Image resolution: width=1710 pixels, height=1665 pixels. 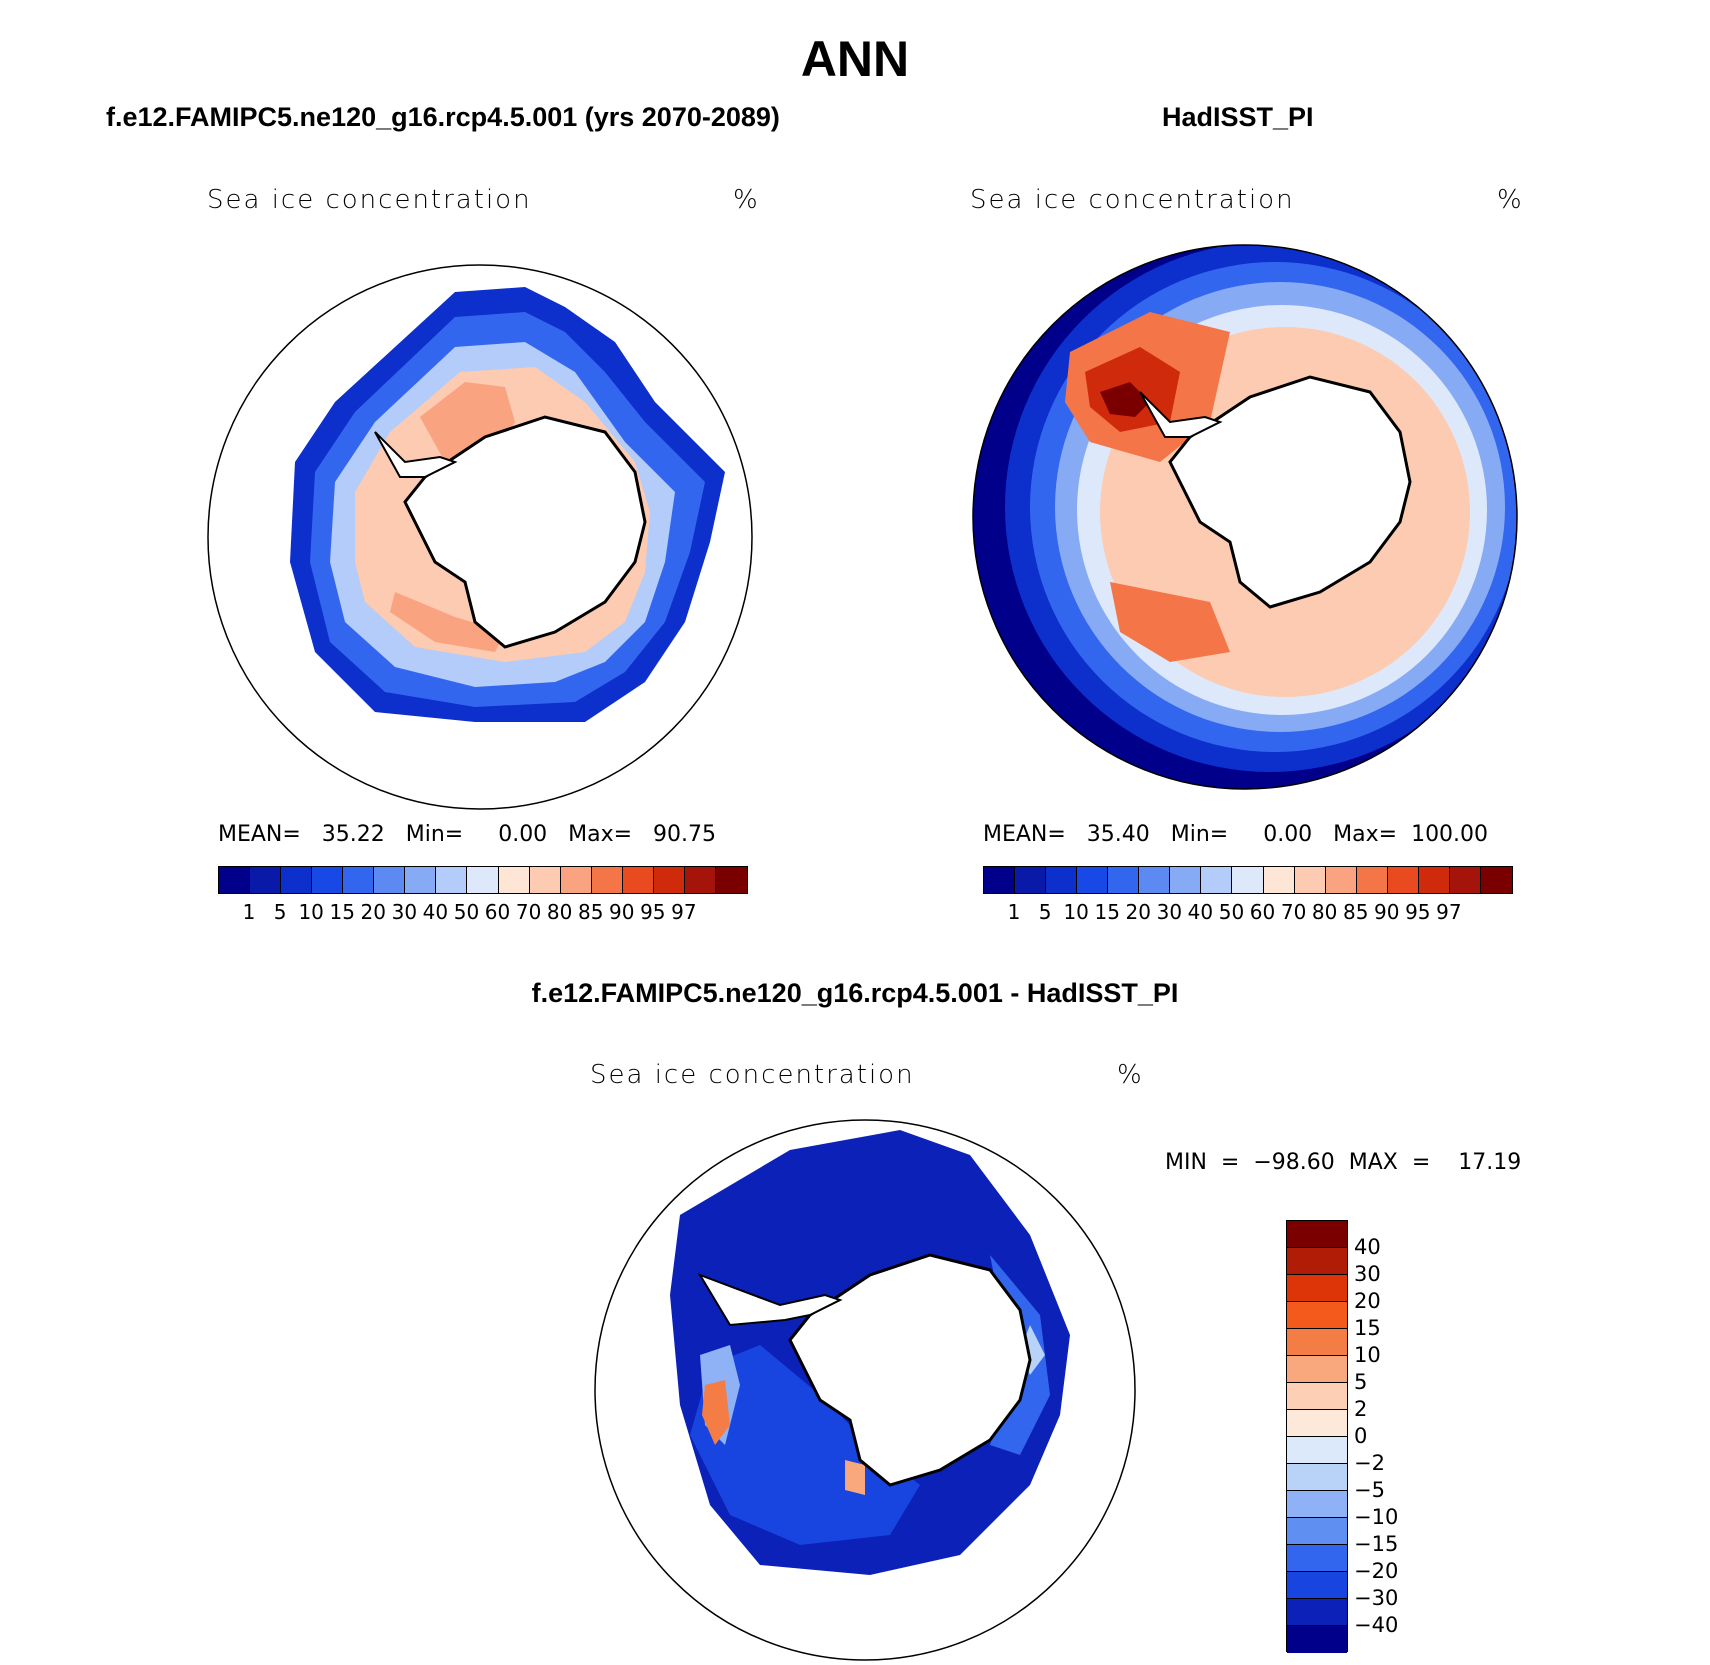 What do you see at coordinates (855, 59) in the screenshot?
I see `figure-title: ANN` at bounding box center [855, 59].